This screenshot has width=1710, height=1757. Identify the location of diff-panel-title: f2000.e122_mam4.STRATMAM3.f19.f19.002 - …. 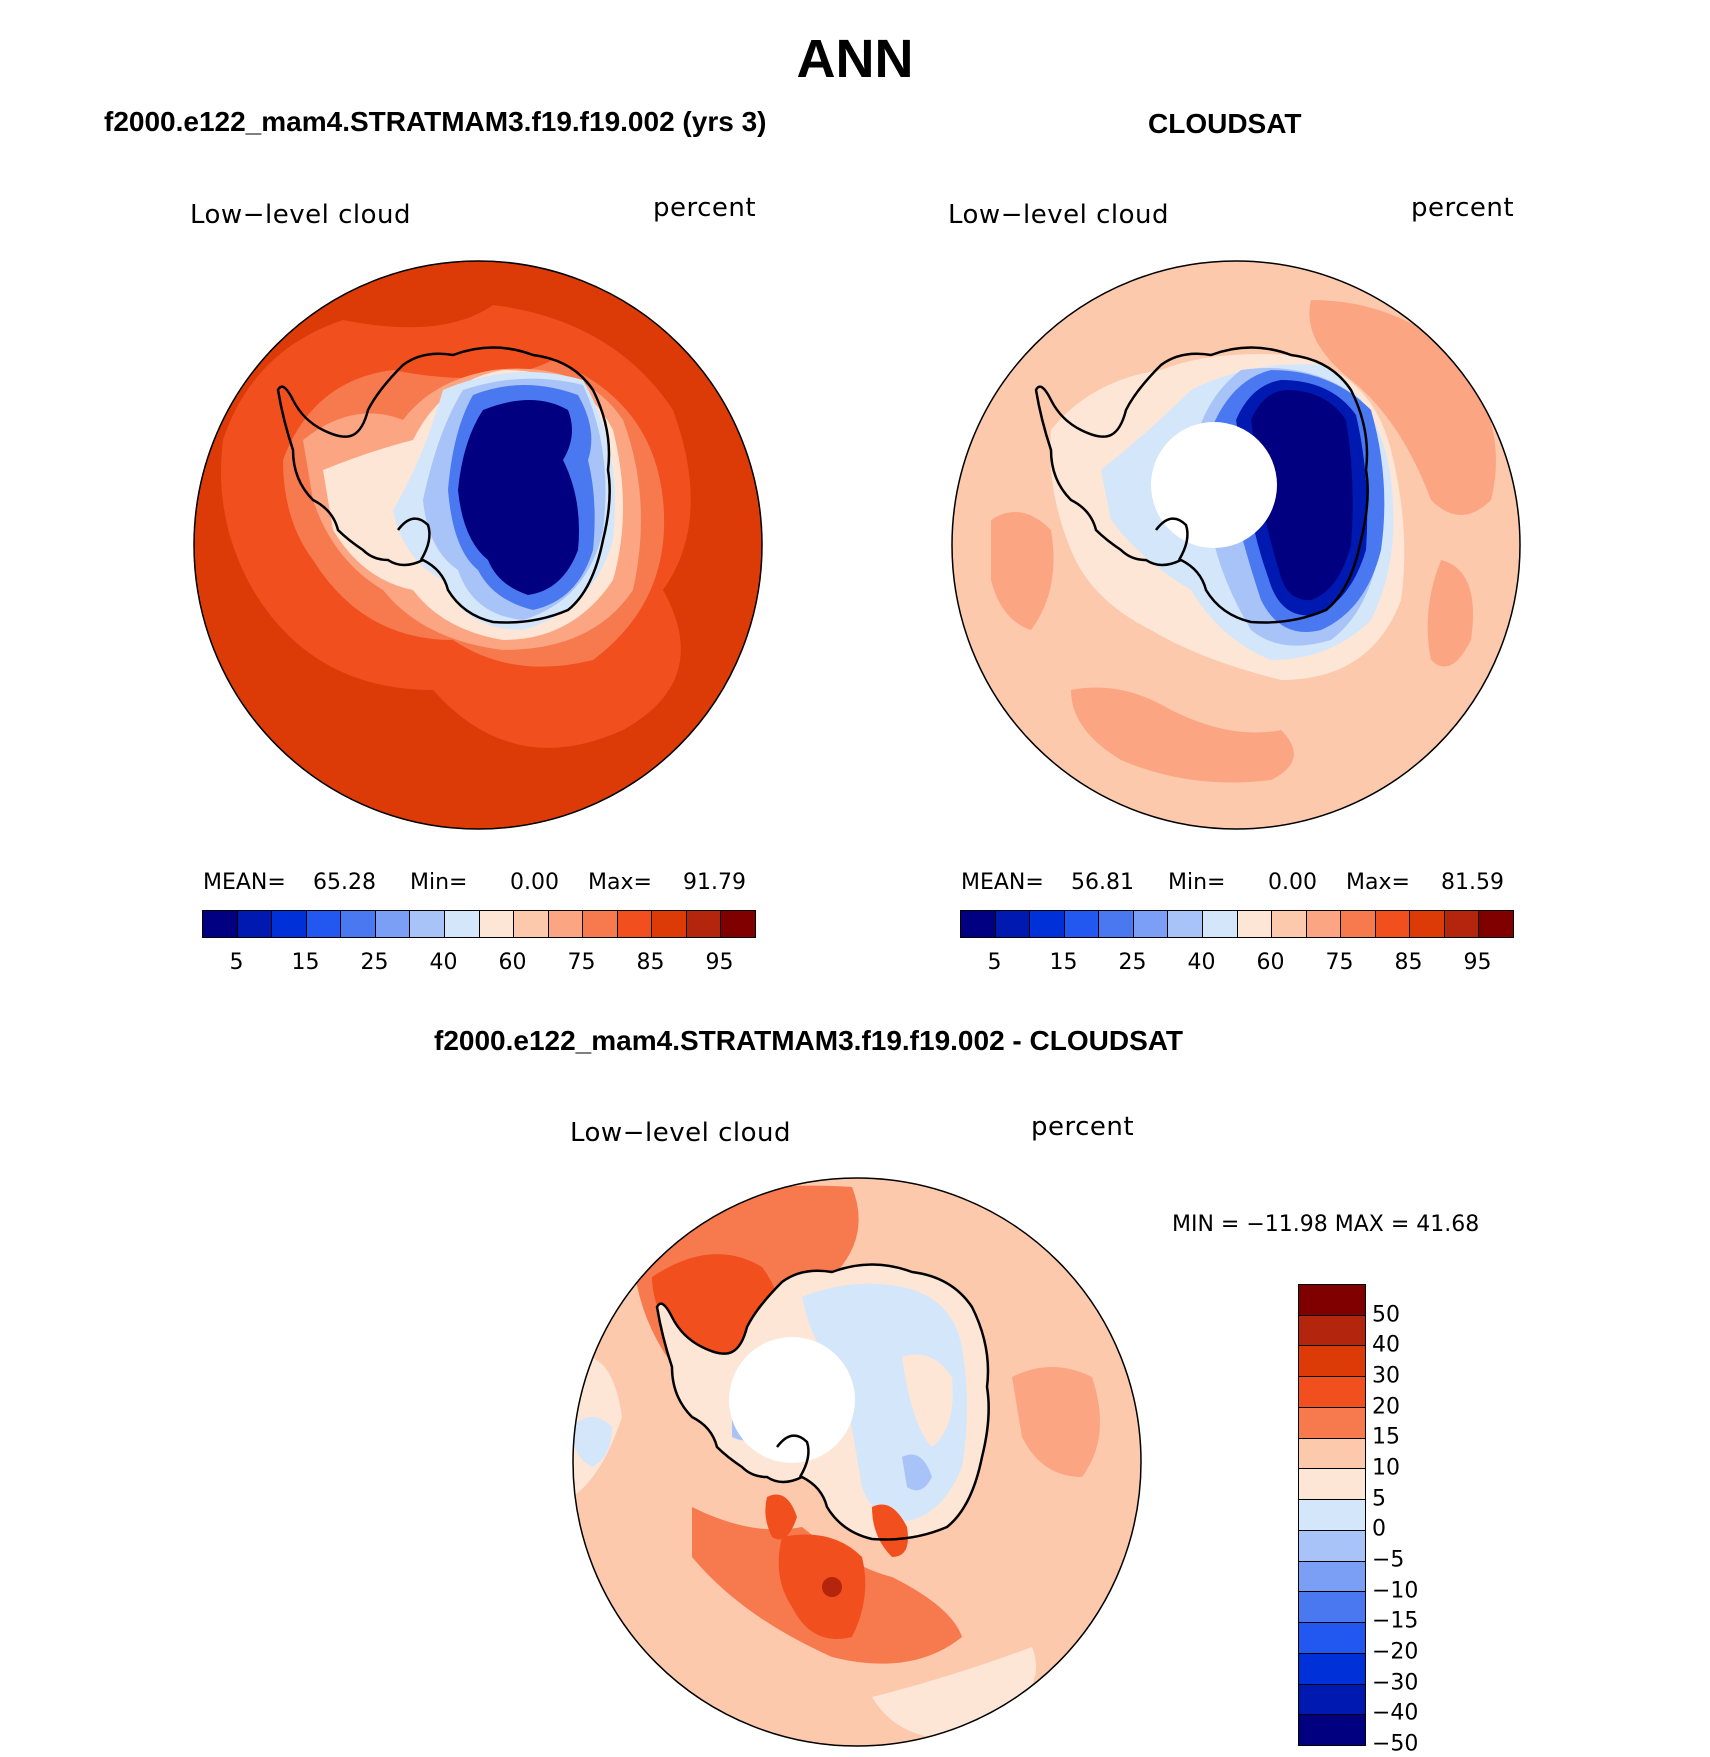
(808, 1040).